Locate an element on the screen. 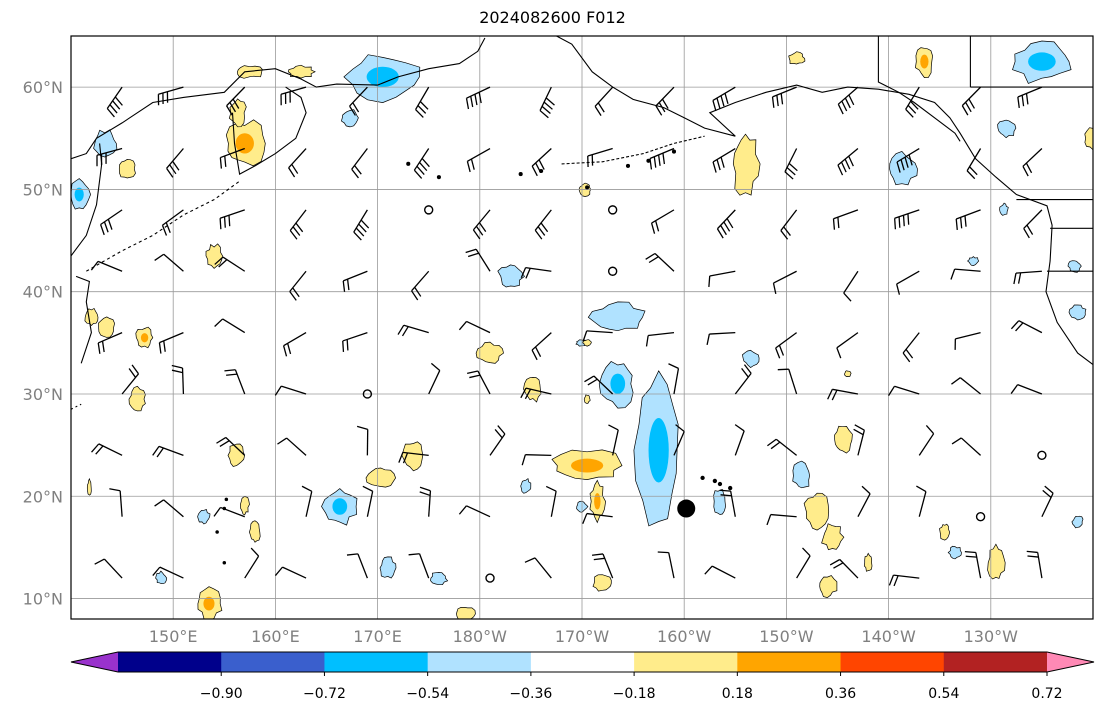 This screenshot has height=712, width=1105. longitude-label: 170°W is located at coordinates (582, 636).